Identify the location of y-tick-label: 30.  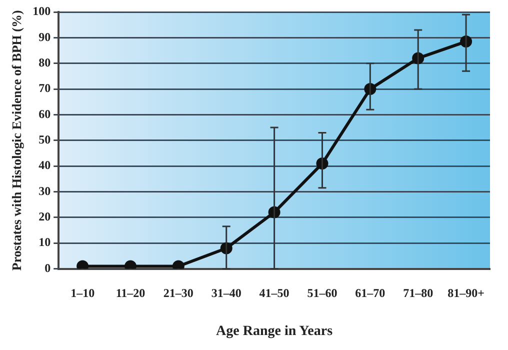
(44, 191).